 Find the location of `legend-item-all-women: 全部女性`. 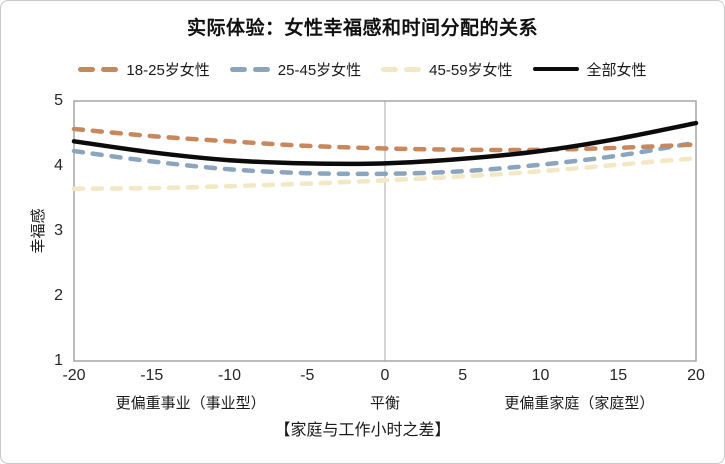

legend-item-all-women: 全部女性 is located at coordinates (589, 69).